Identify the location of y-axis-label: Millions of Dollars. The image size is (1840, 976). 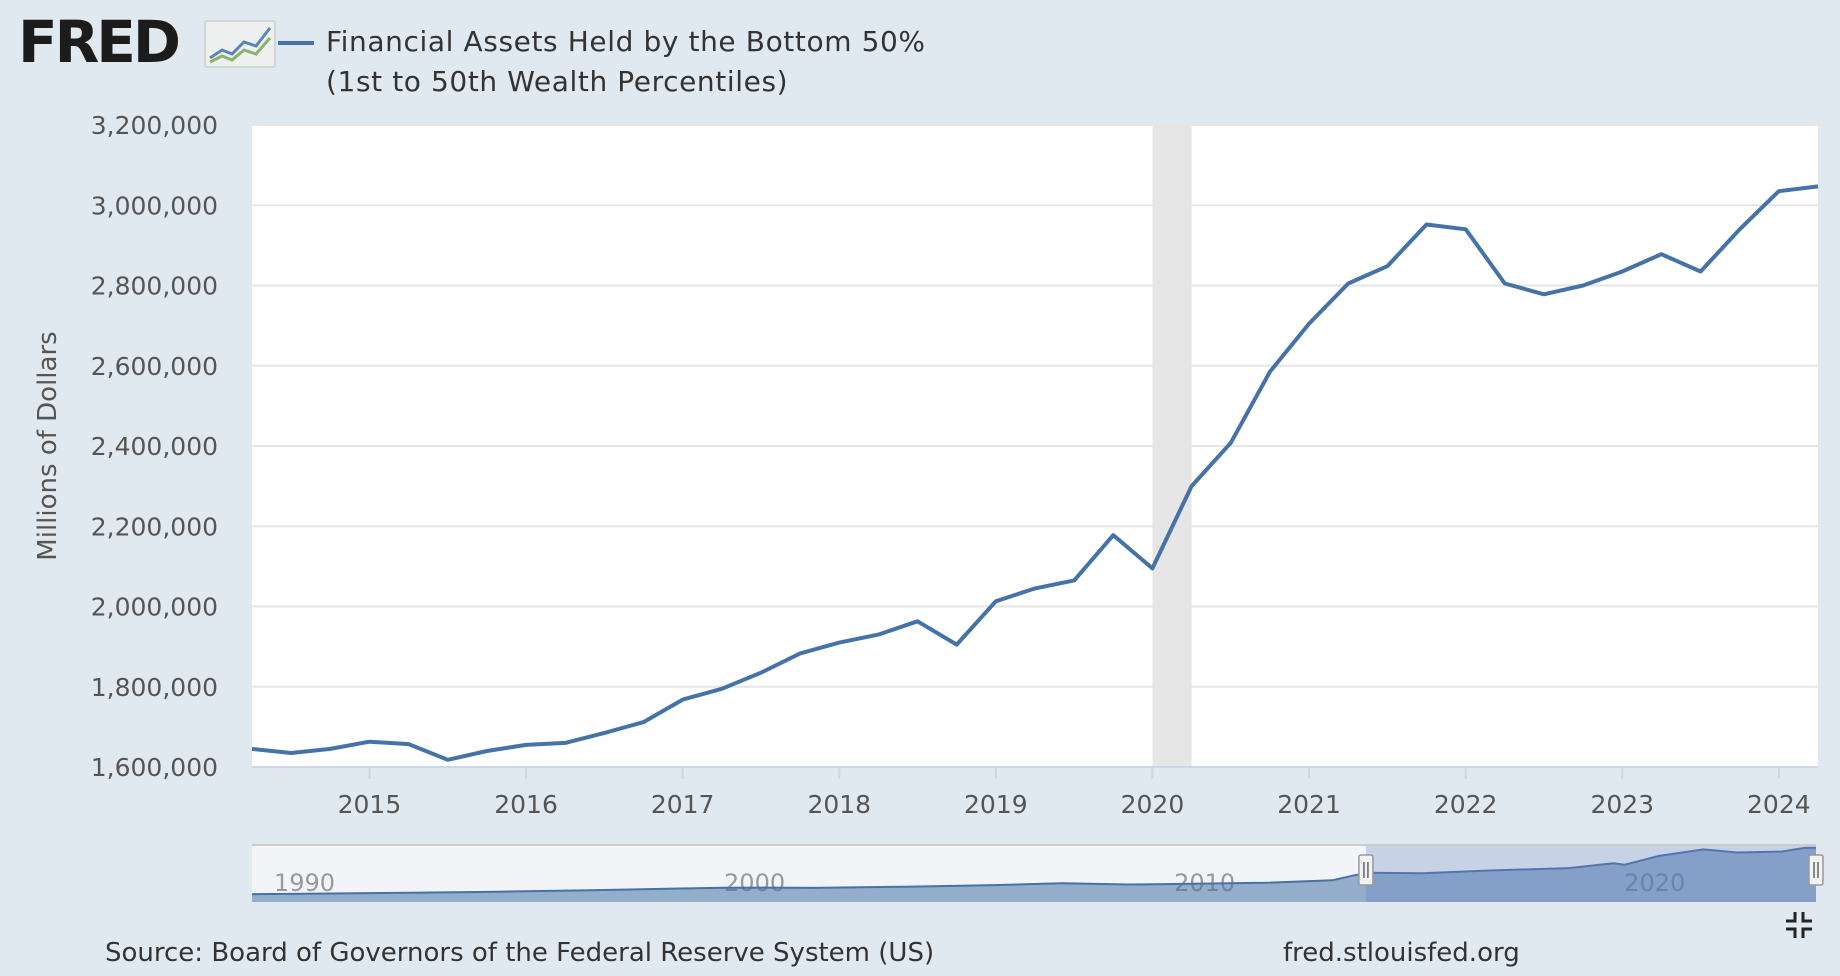
(48, 446).